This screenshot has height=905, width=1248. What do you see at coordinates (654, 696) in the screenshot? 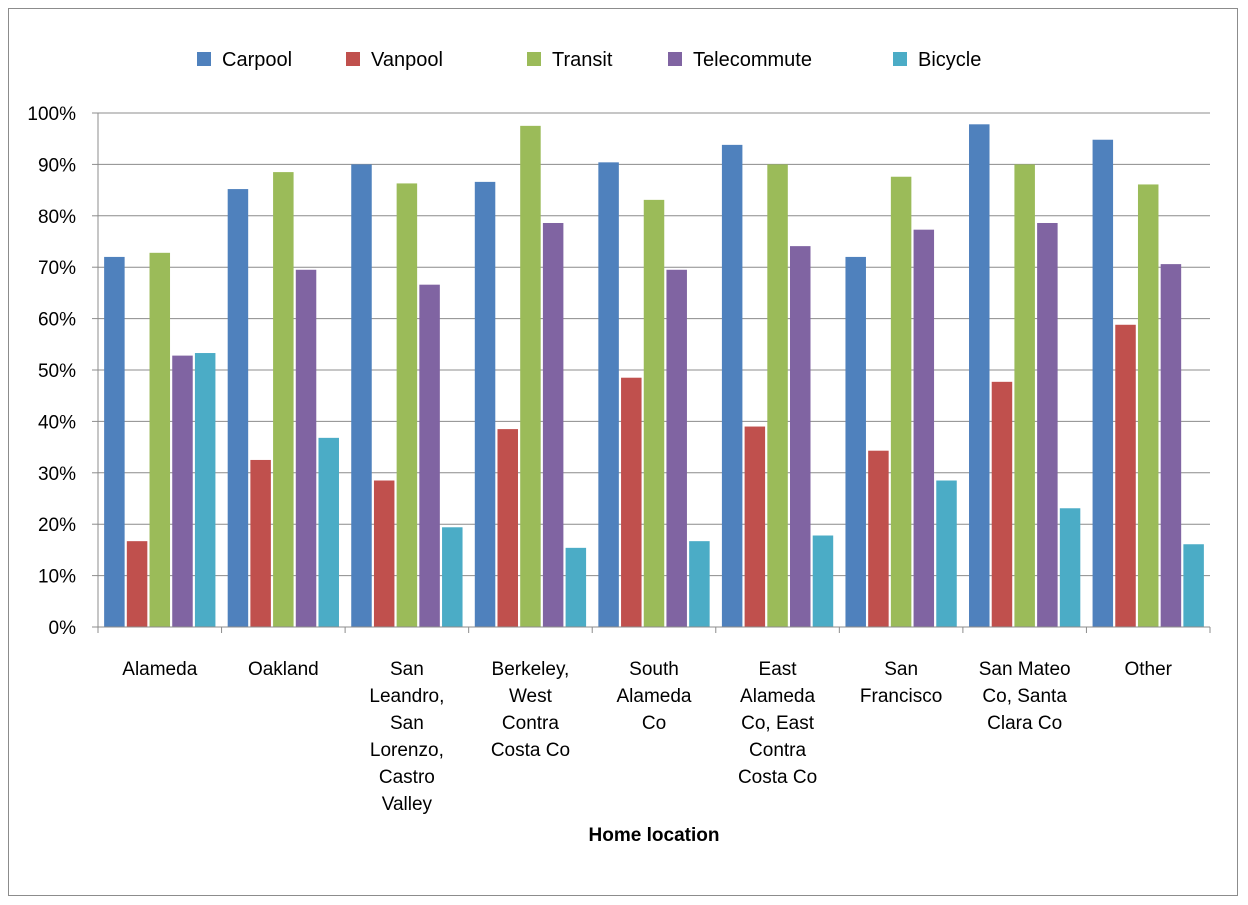
I see `x-category-label: South Alameda Co` at bounding box center [654, 696].